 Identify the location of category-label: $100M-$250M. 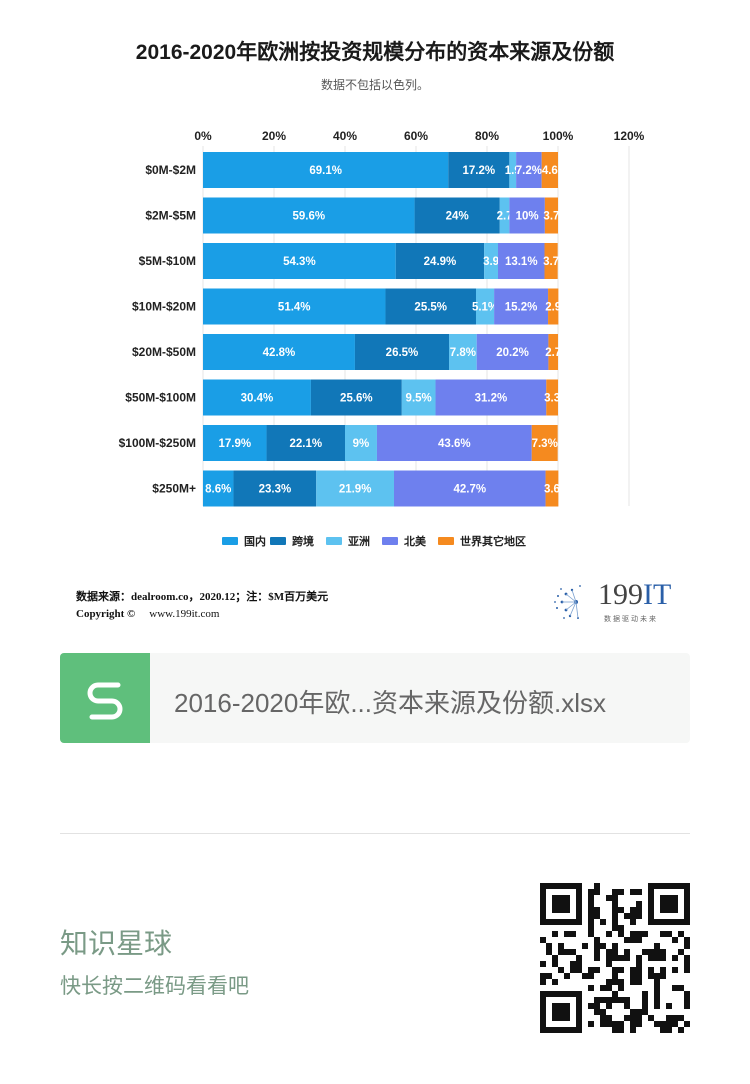
(157, 443).